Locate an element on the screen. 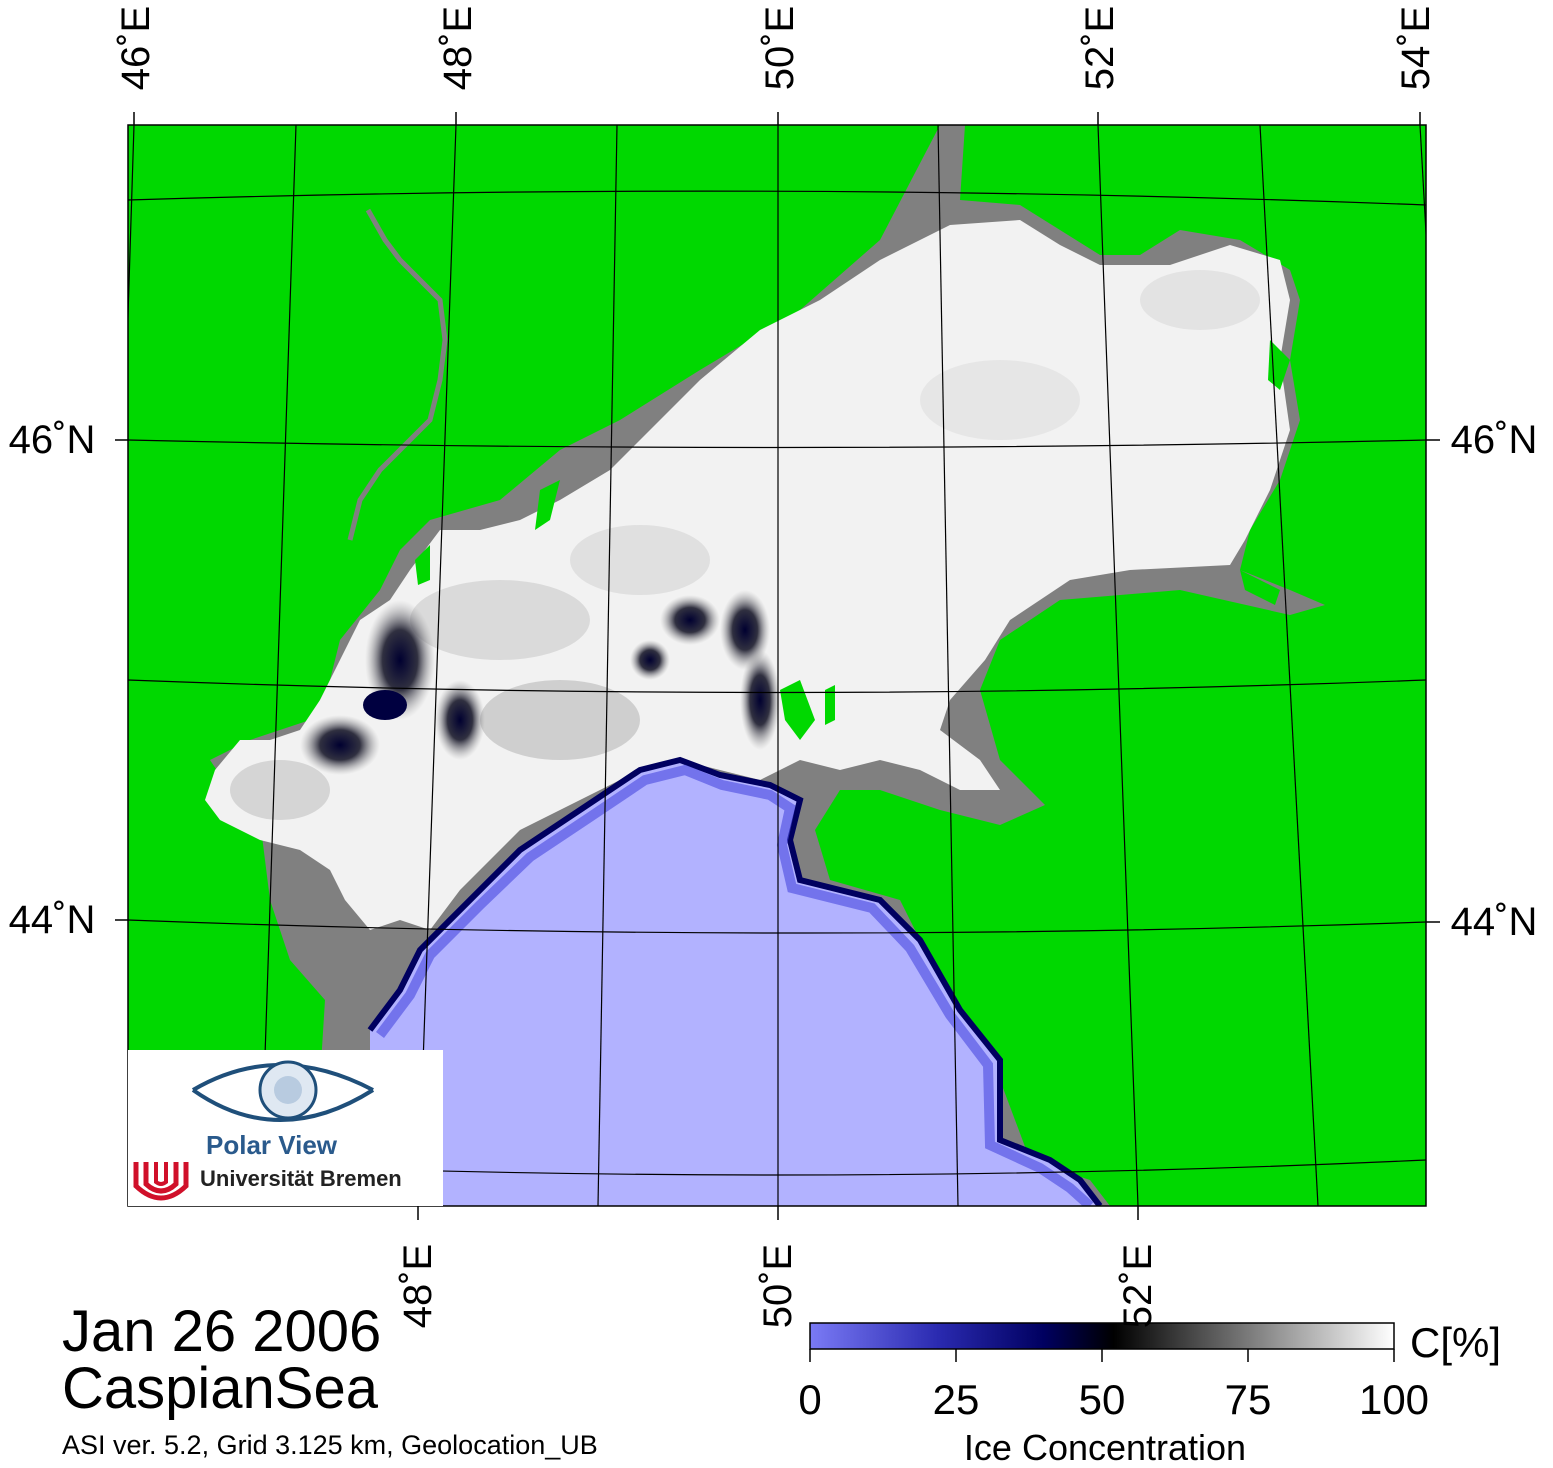 The width and height of the screenshot is (1553, 1468). lon-label-top: 48˚E is located at coordinates (458, 48).